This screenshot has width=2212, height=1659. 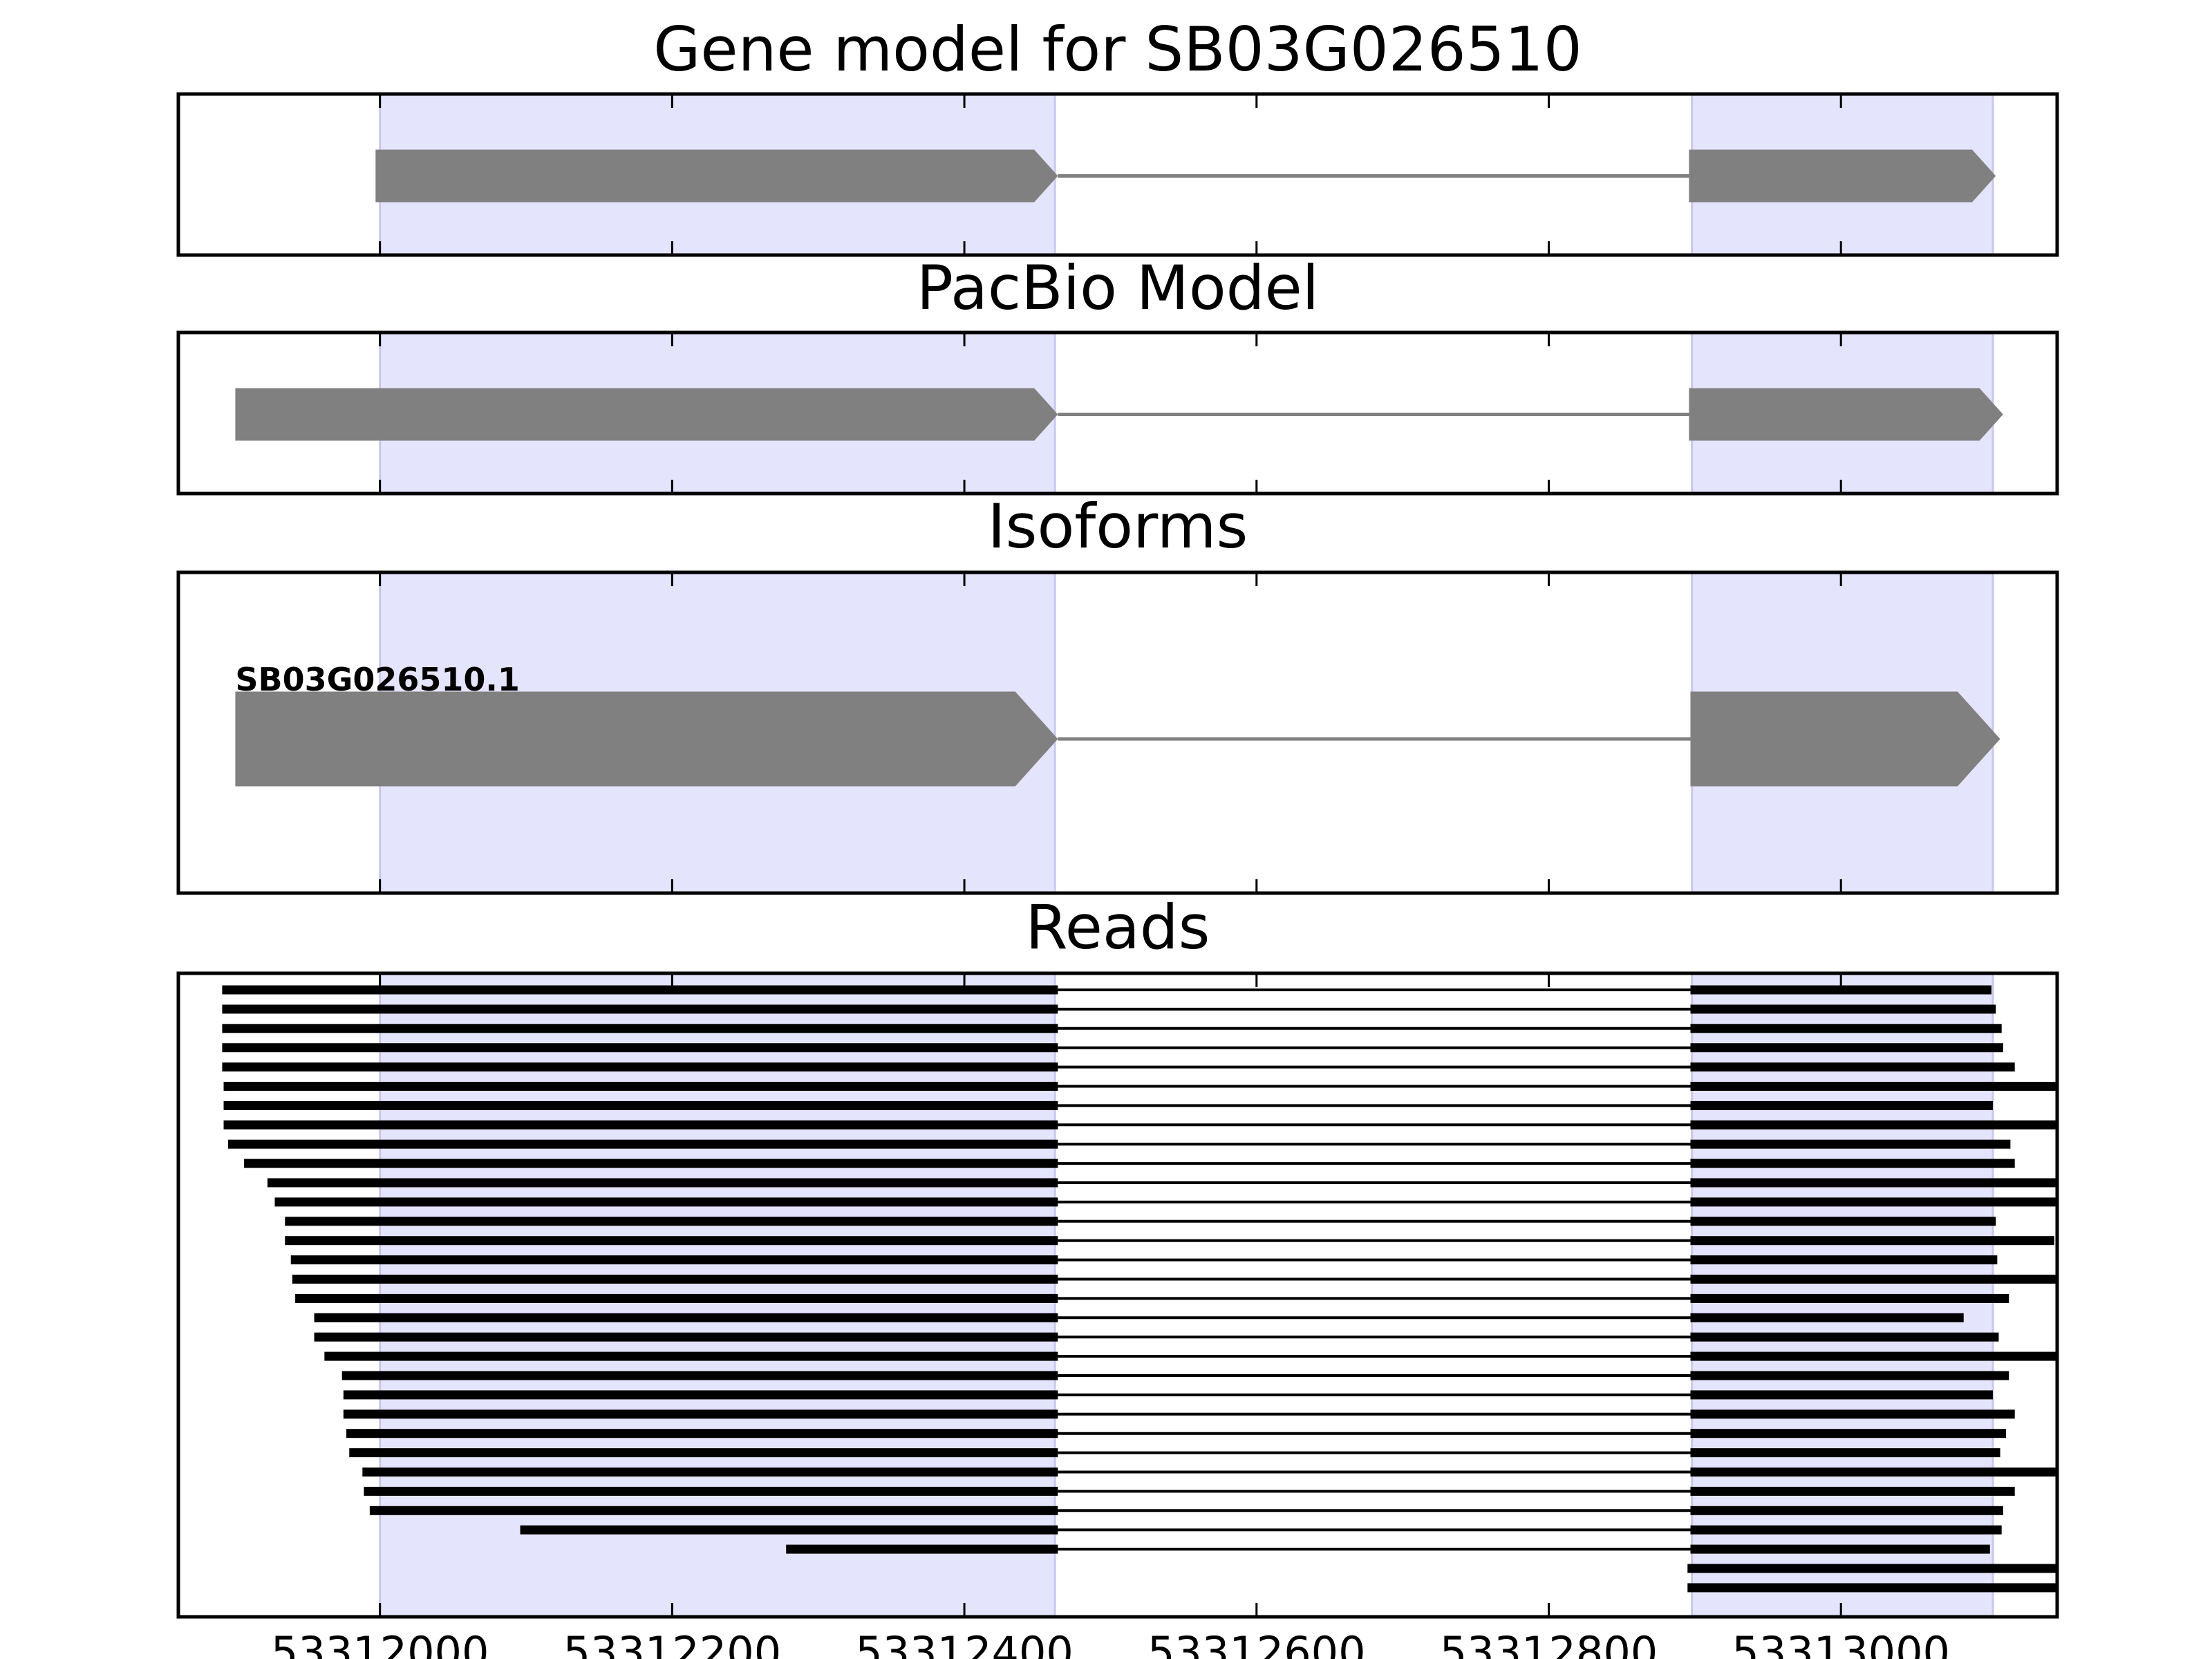 What do you see at coordinates (380, 1643) in the screenshot?
I see `x-tick-label: 53312000` at bounding box center [380, 1643].